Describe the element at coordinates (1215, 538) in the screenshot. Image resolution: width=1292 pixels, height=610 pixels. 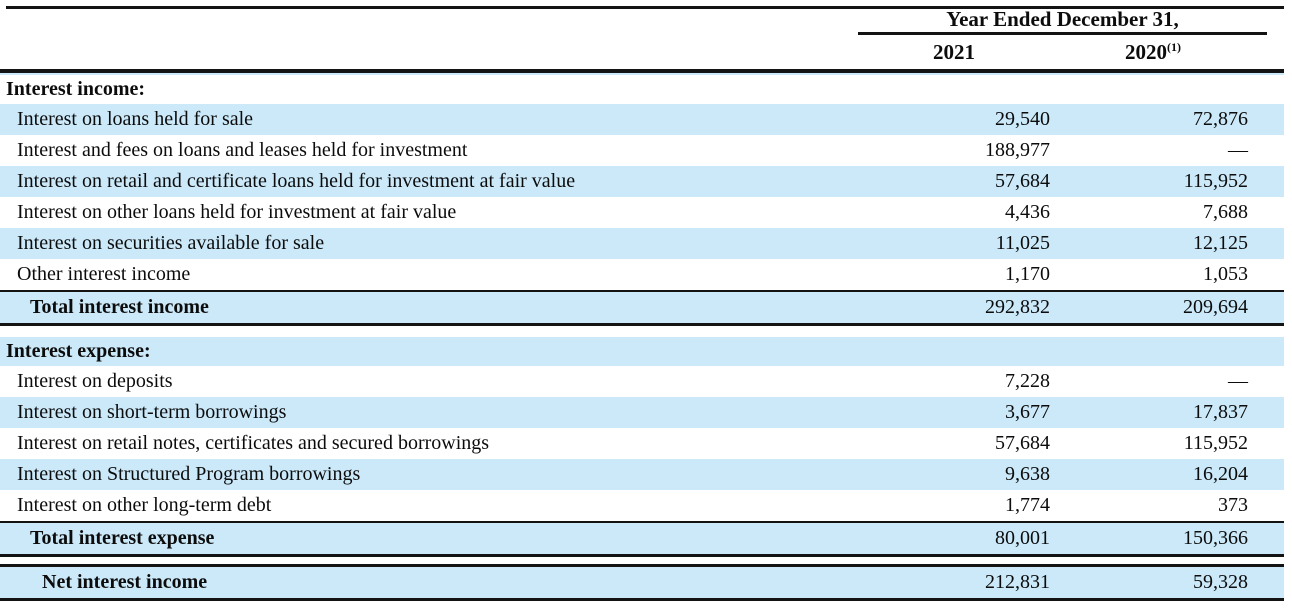
I see `value-2020: 150,366` at that location.